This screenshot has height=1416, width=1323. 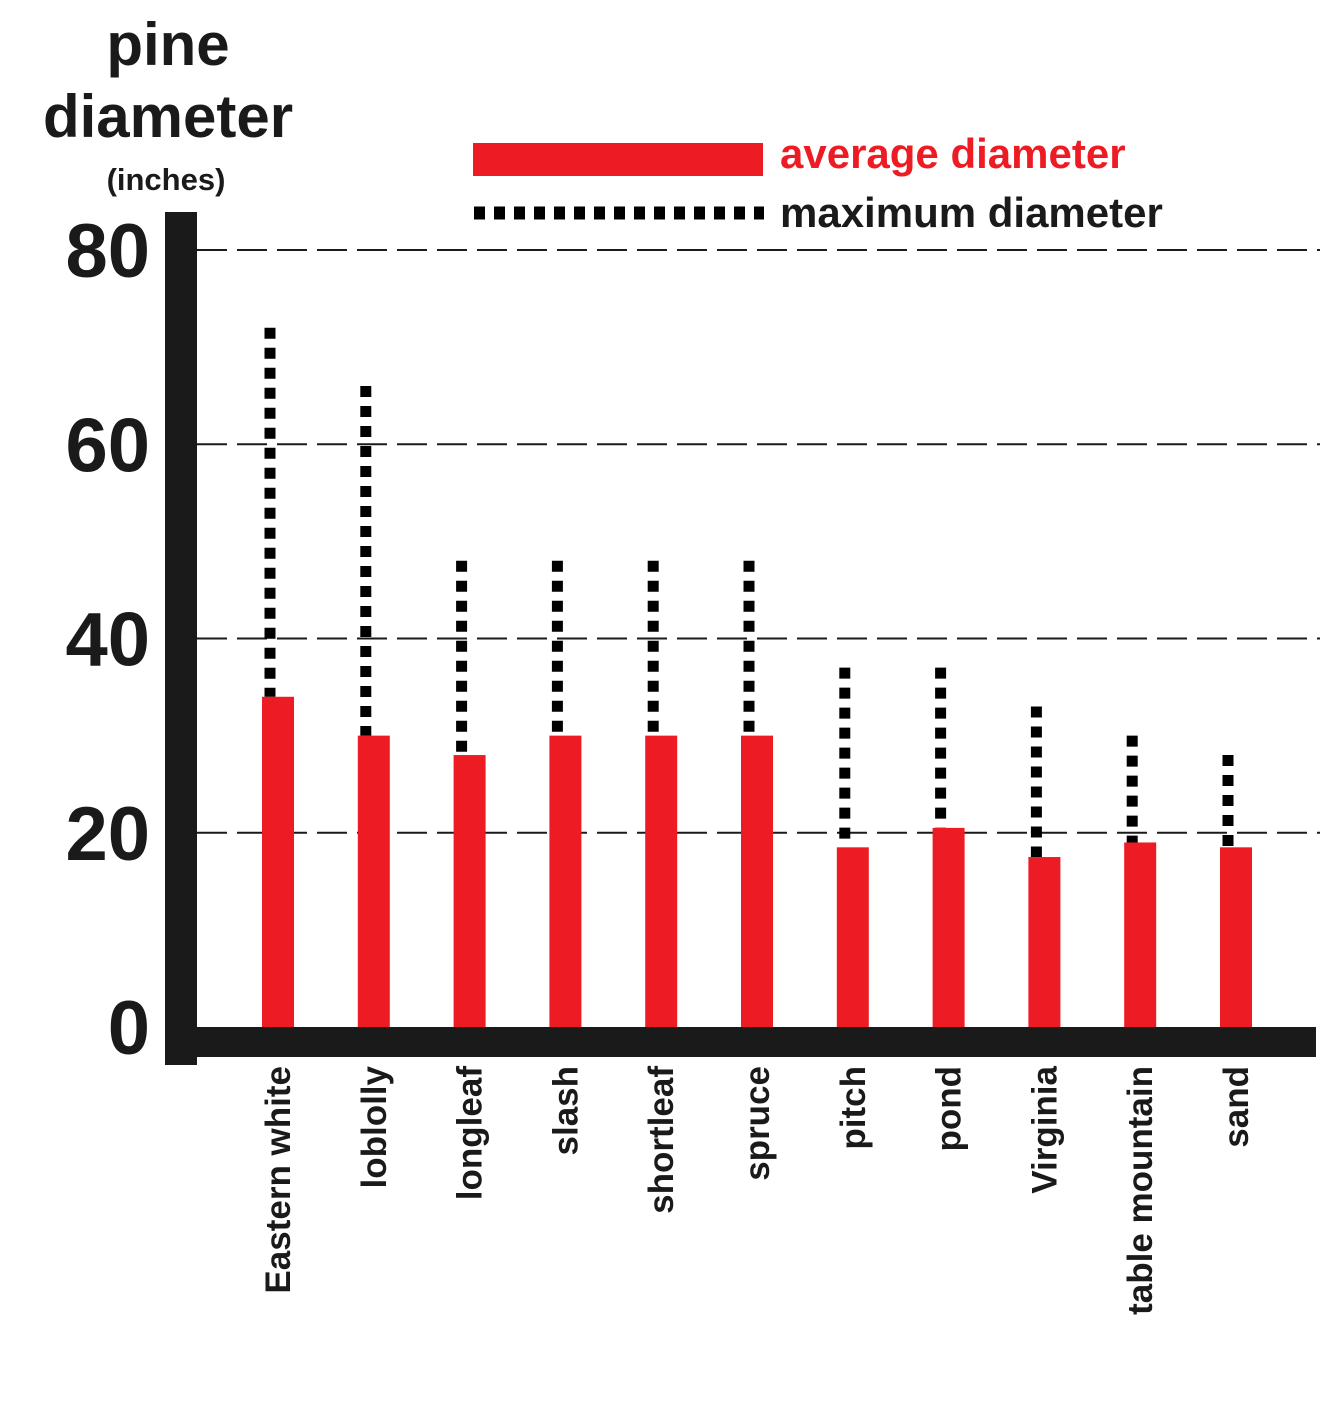 What do you see at coordinates (1044, 1129) in the screenshot?
I see `x-tick-label: Virginia` at bounding box center [1044, 1129].